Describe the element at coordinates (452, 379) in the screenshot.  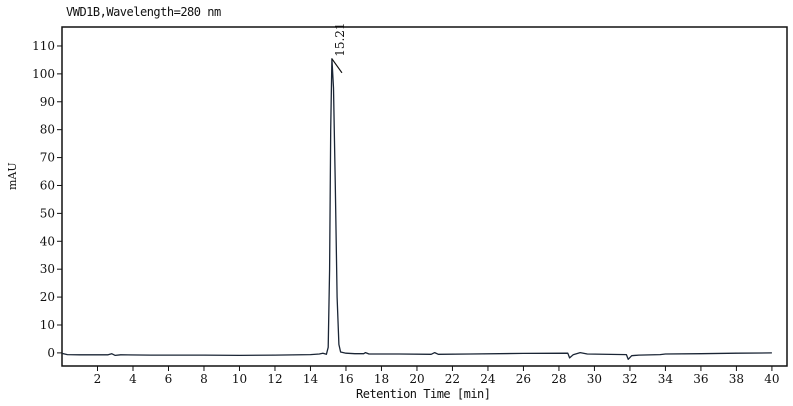
I see `x-tick-label: 22` at that location.